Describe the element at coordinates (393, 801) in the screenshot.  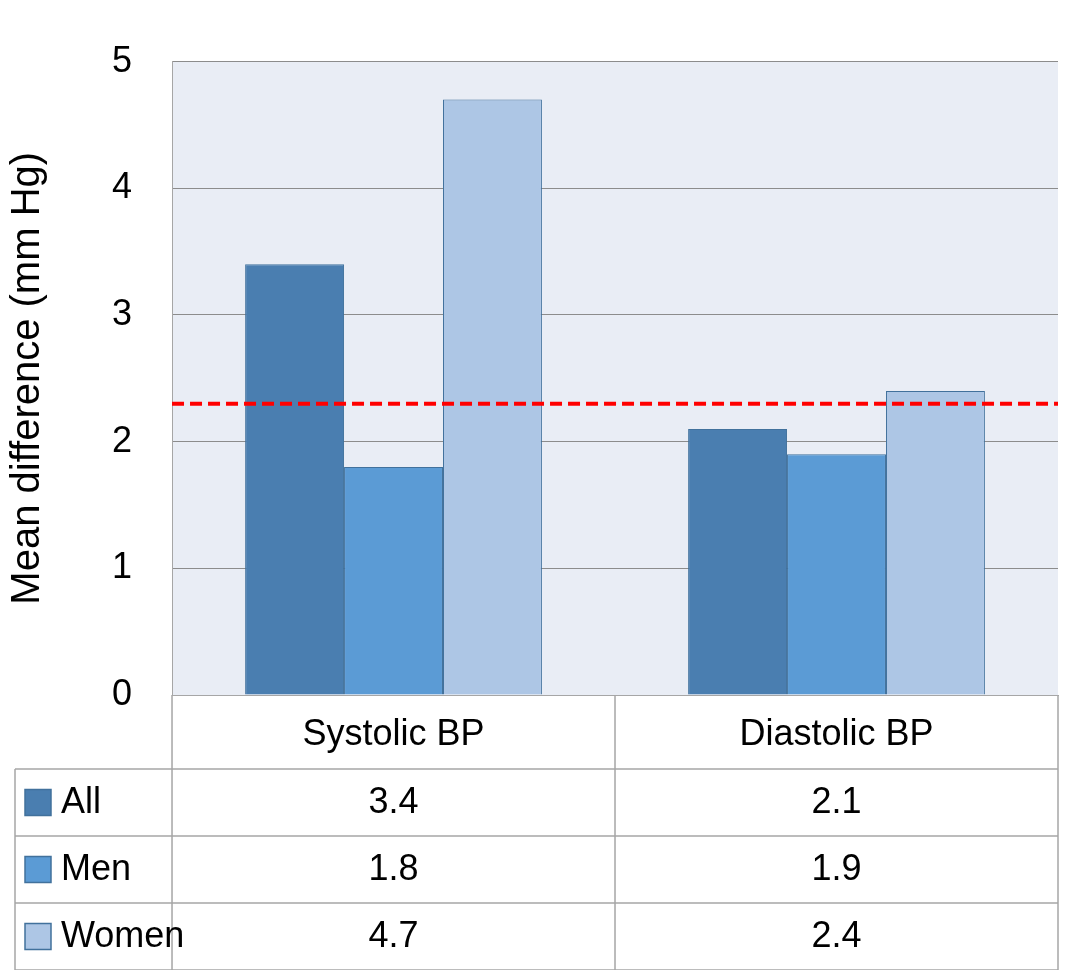
I see `data-label: 3.4` at that location.